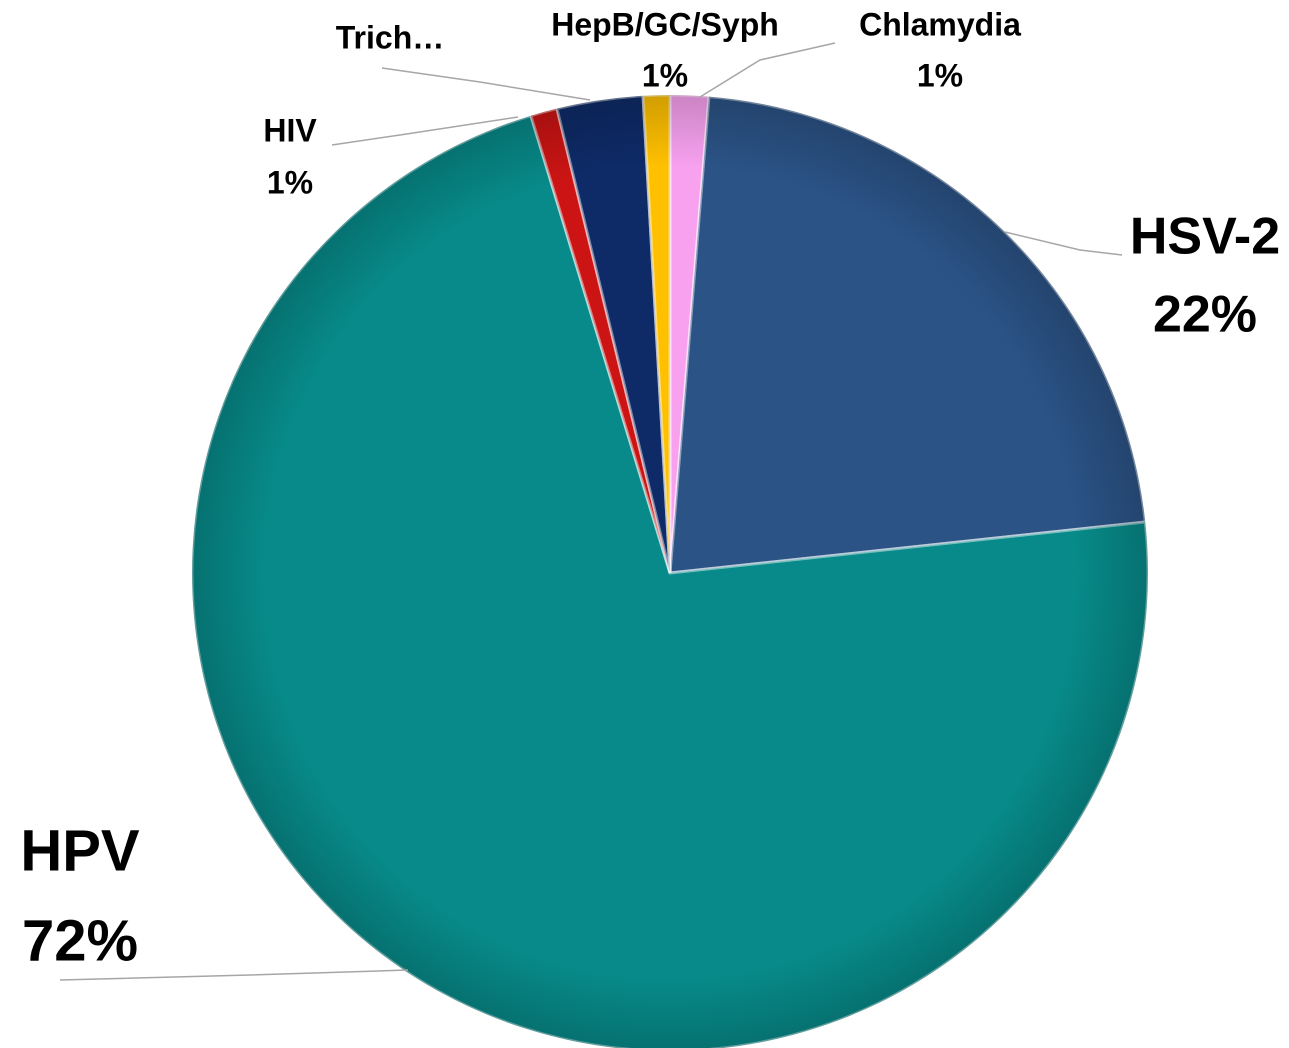 The width and height of the screenshot is (1289, 1048). I want to click on slice-label: HPV, so click(80, 850).